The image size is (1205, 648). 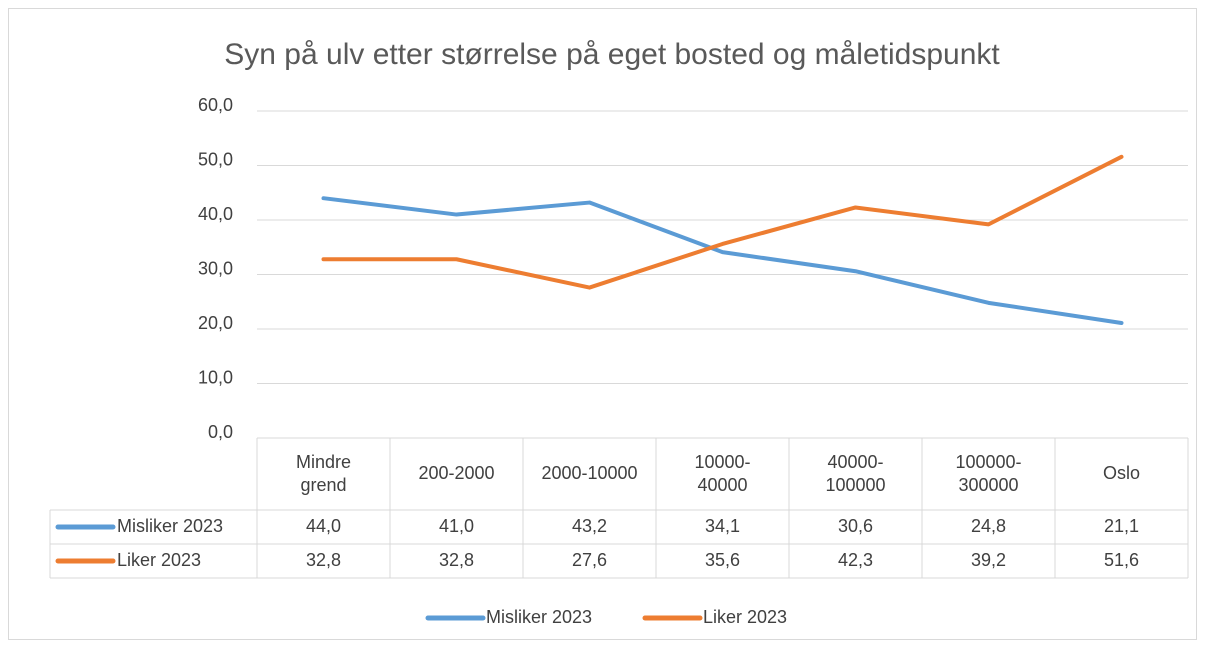 I want to click on table-value: 35,6, so click(x=722, y=560).